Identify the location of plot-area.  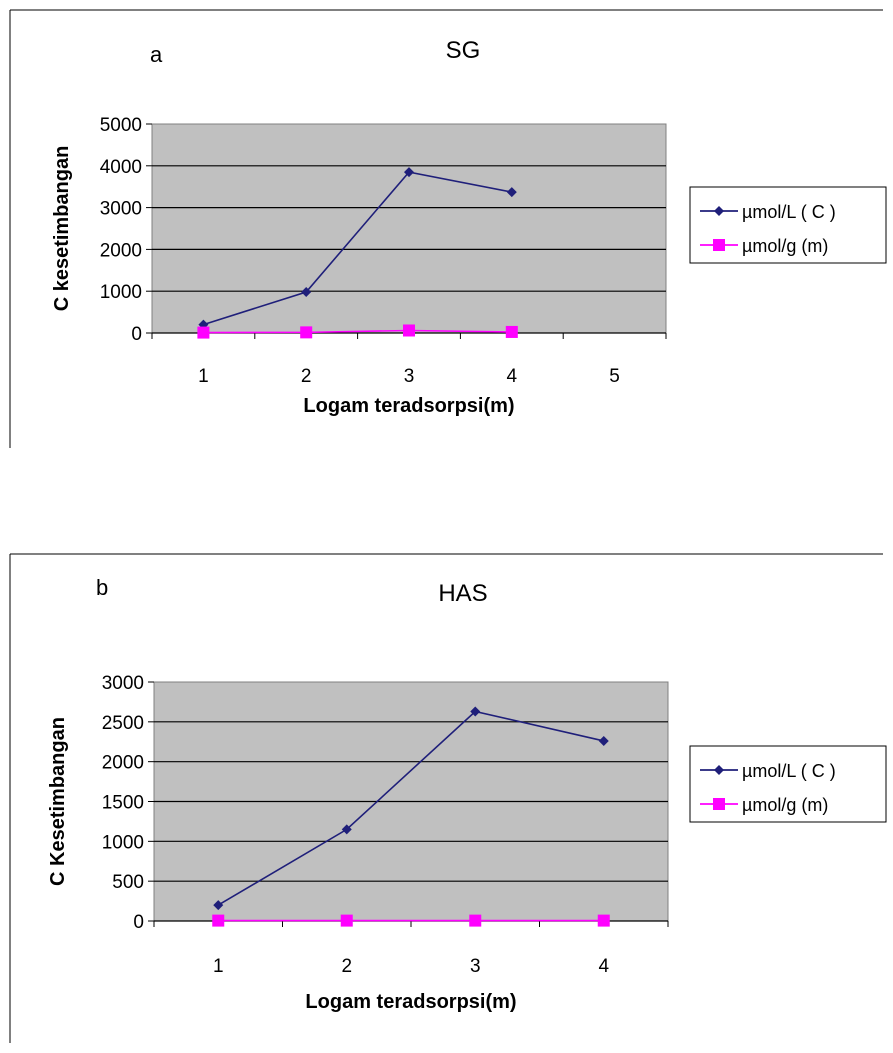
(409, 228).